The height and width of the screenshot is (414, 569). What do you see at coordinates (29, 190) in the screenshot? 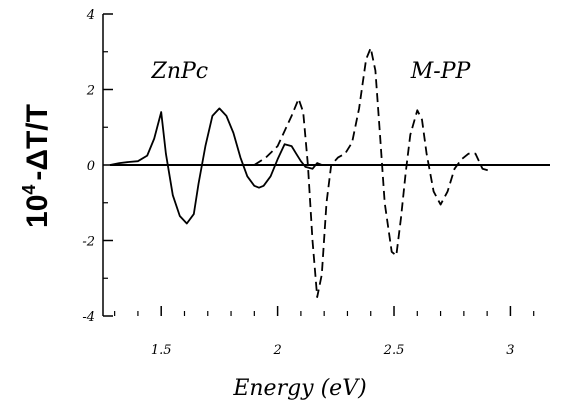
I see `y-axis-title-exponent: 4` at bounding box center [29, 190].